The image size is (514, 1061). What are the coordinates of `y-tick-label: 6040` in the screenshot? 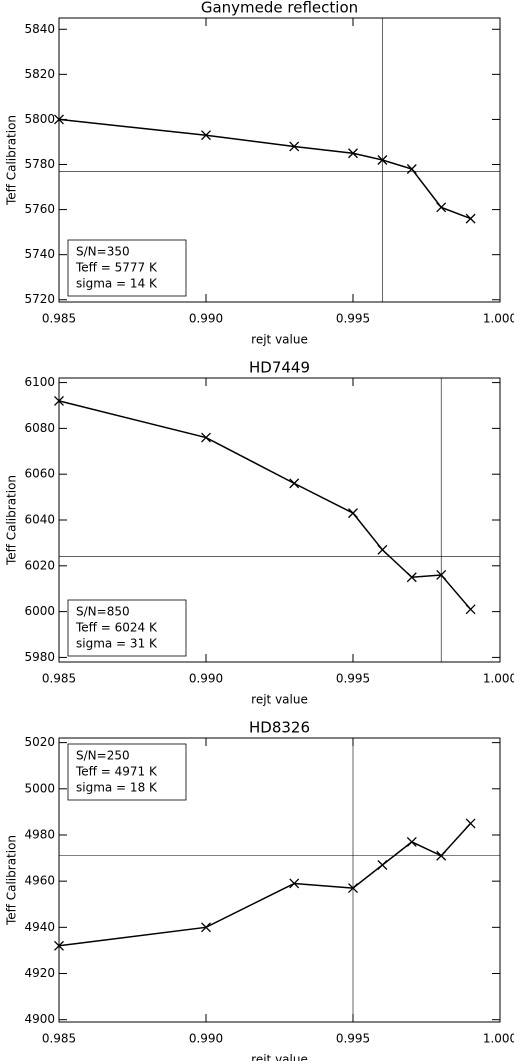 It's located at (39, 520).